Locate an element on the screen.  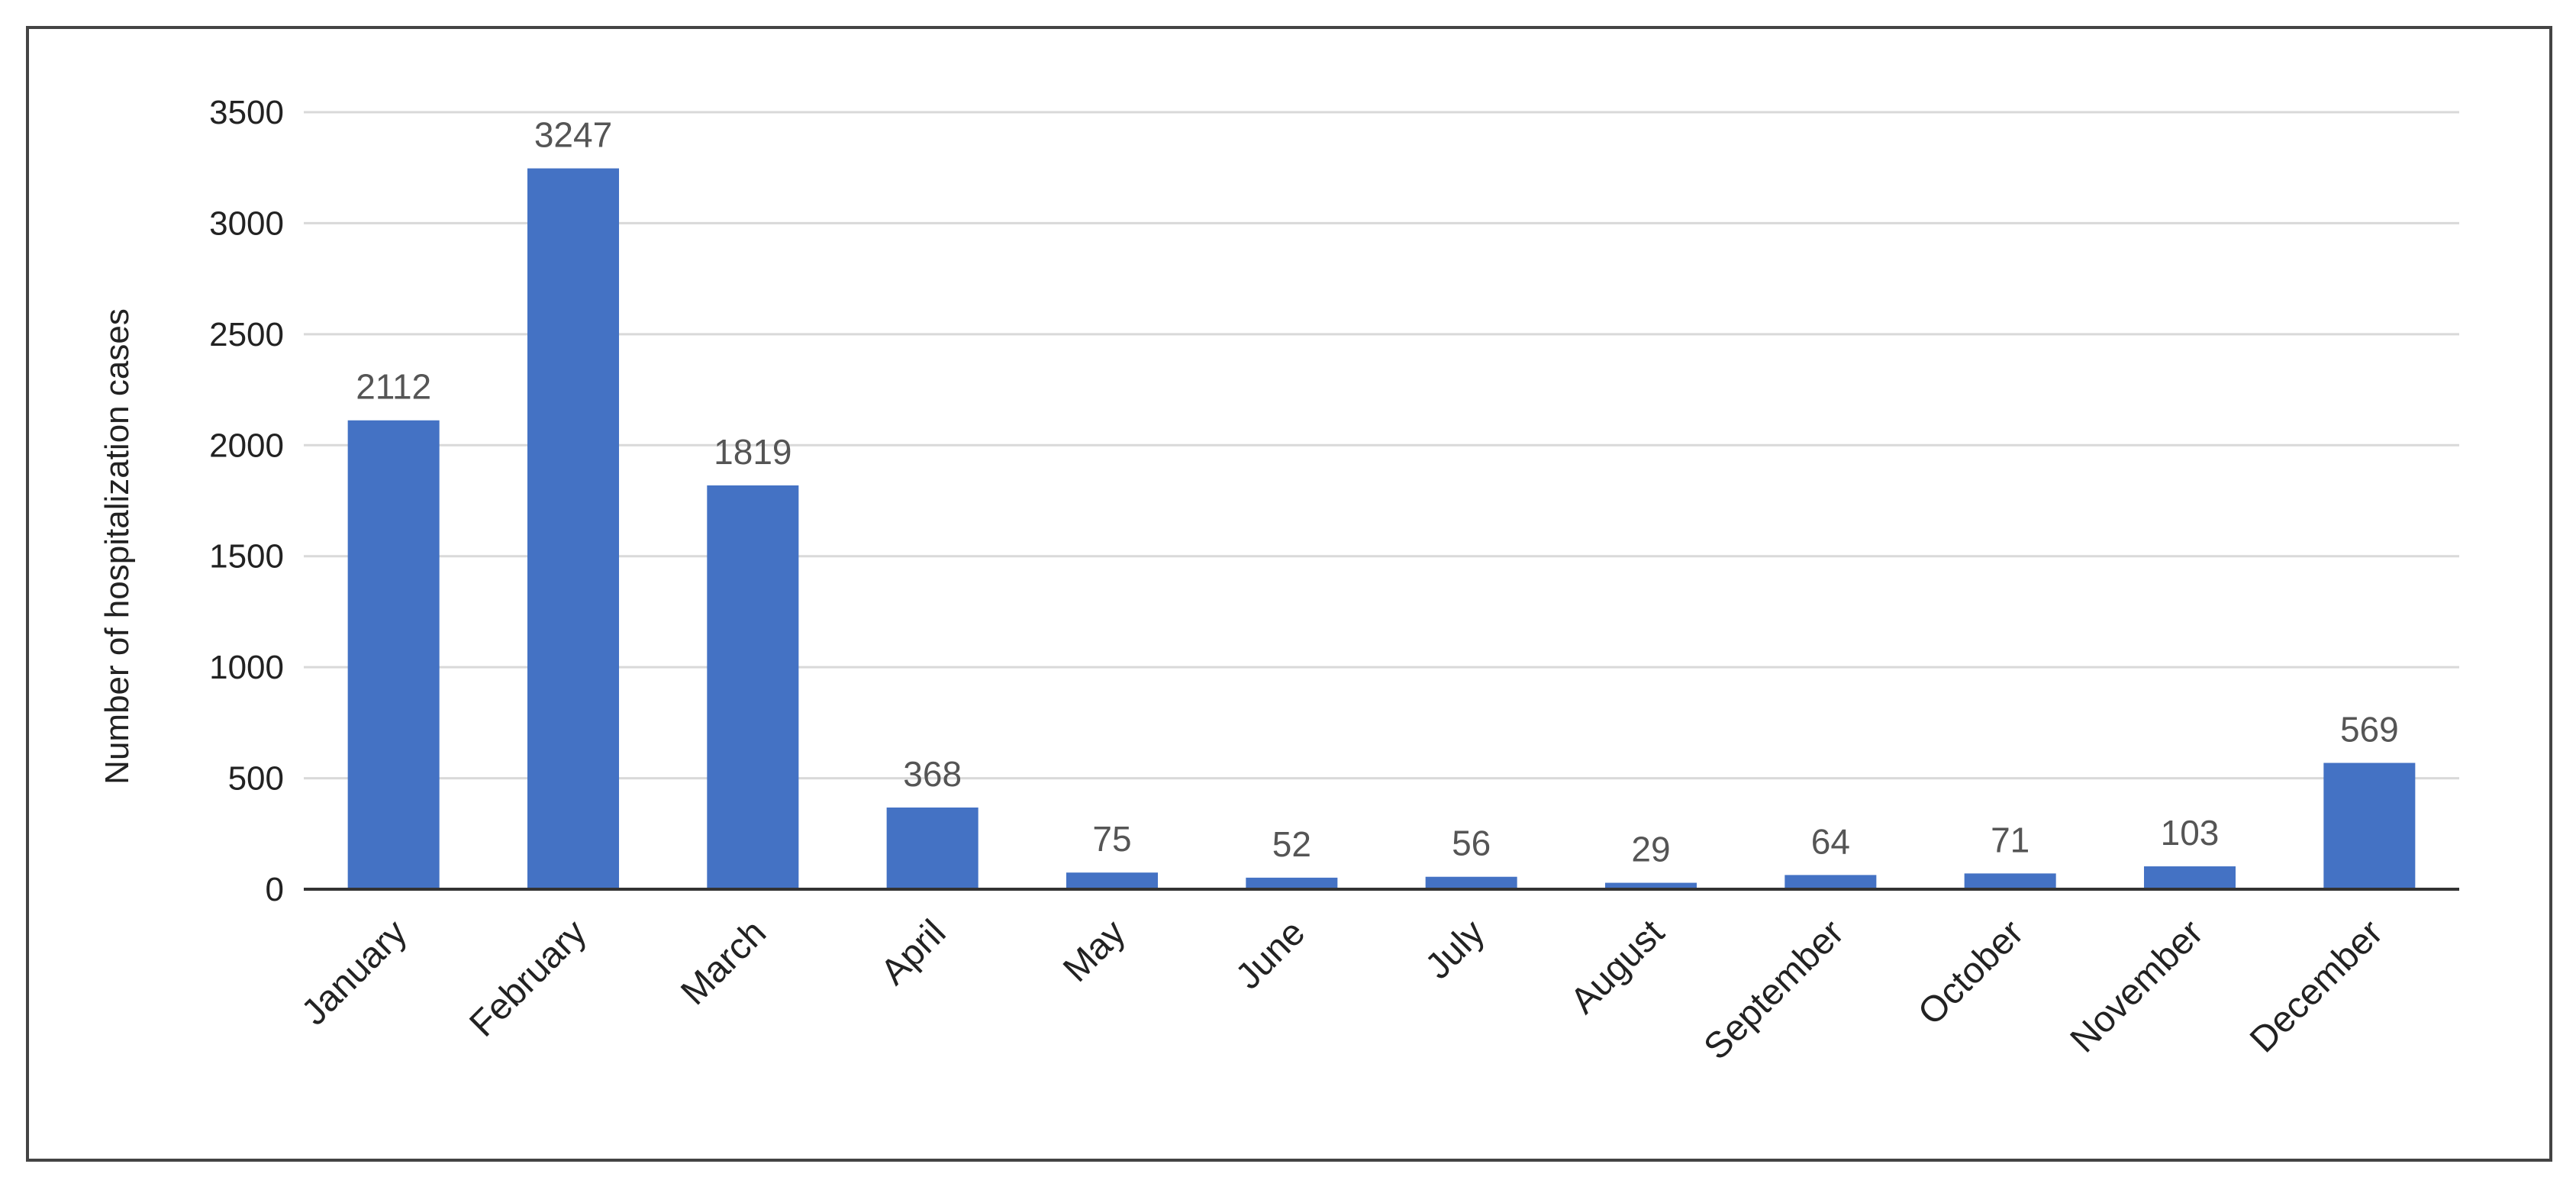
y-axis-ticks: 0 500 1000 1500 2000 2500 3000 3500 is located at coordinates (246, 501).